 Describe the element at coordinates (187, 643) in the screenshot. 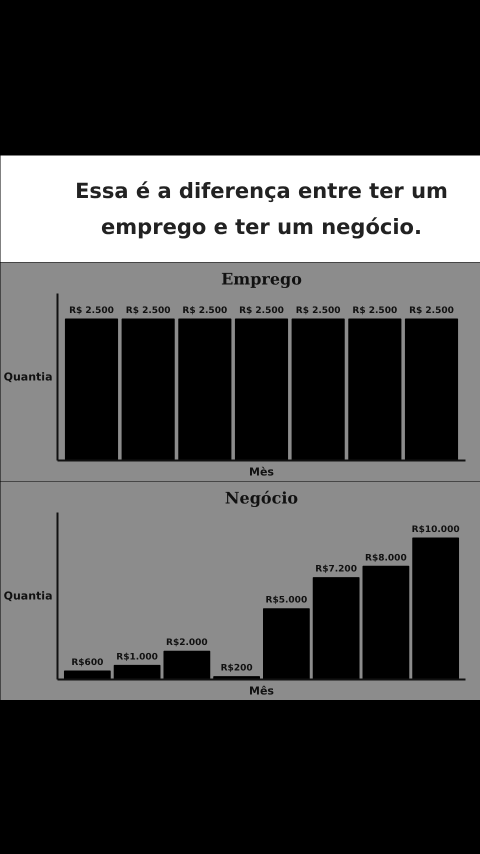

I see `data-label: R$2.000` at that location.